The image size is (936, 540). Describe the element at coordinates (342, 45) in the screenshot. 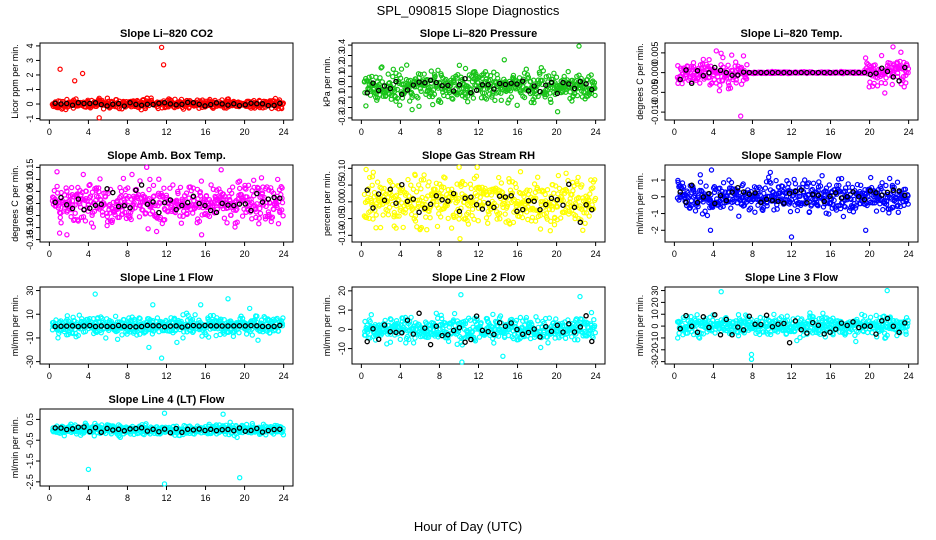

I see `y-tick-label: 0.4` at that location.